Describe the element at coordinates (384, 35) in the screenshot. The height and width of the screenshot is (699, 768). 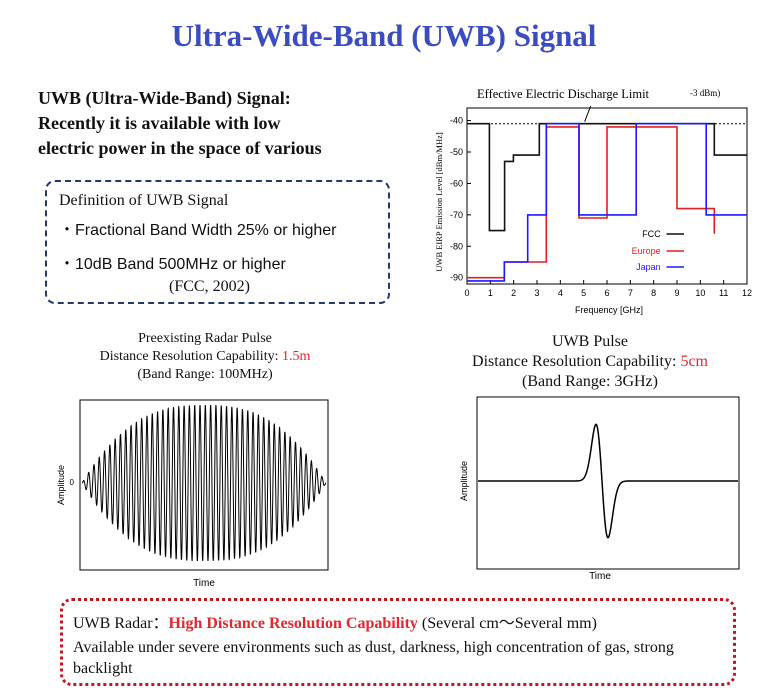
I see `page-title: Ultra-Wide-Band (UWB) Signal` at that location.